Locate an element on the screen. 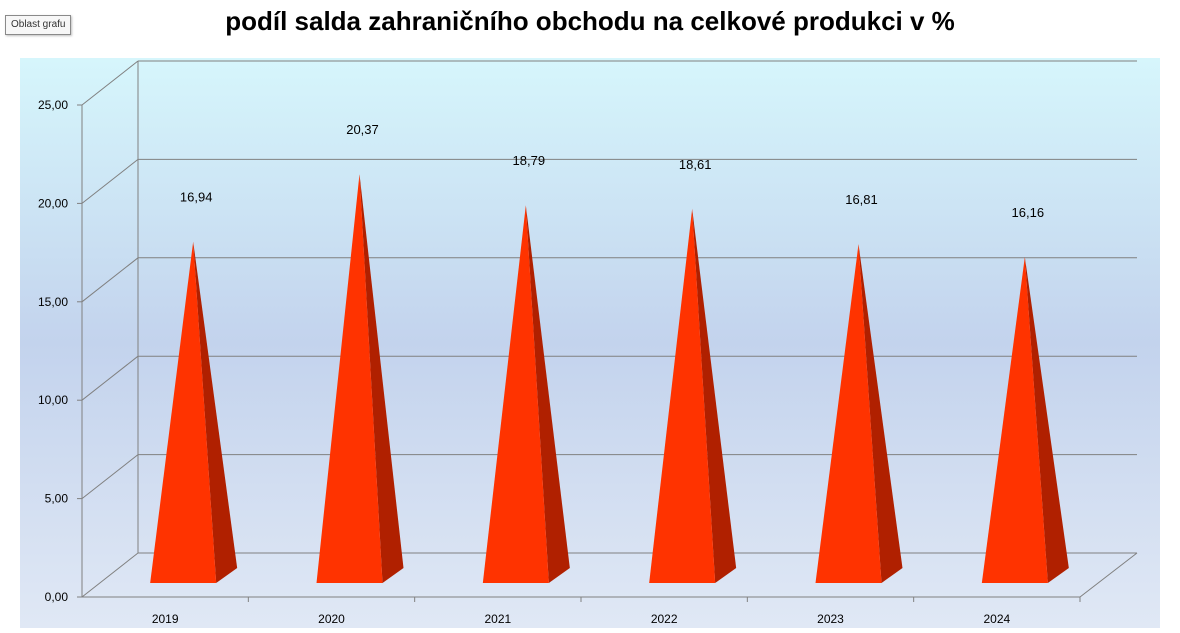 Image resolution: width=1180 pixels, height=633 pixels. x-tick-label: 2021 is located at coordinates (497, 619).